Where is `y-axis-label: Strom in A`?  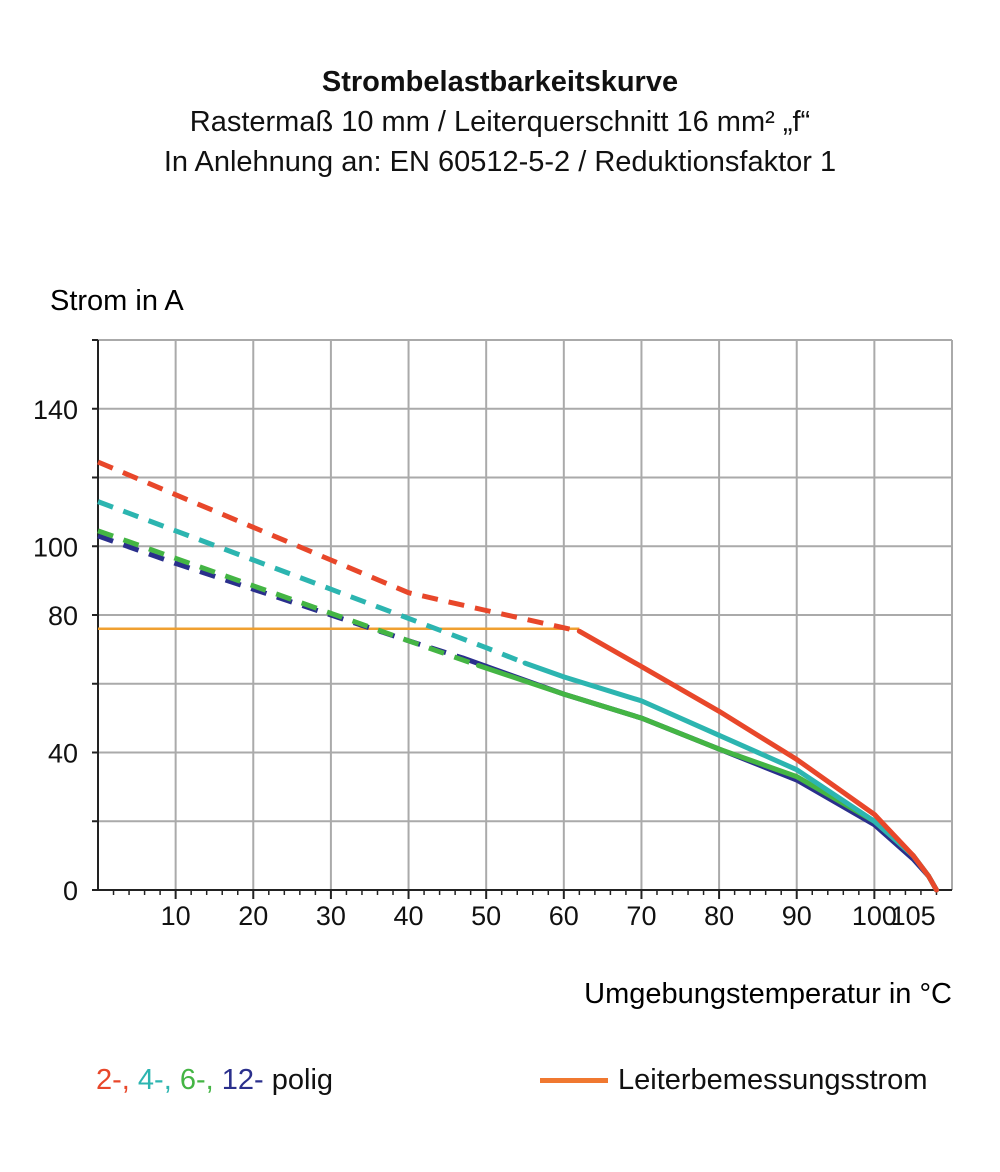
y-axis-label: Strom in A is located at coordinates (117, 301).